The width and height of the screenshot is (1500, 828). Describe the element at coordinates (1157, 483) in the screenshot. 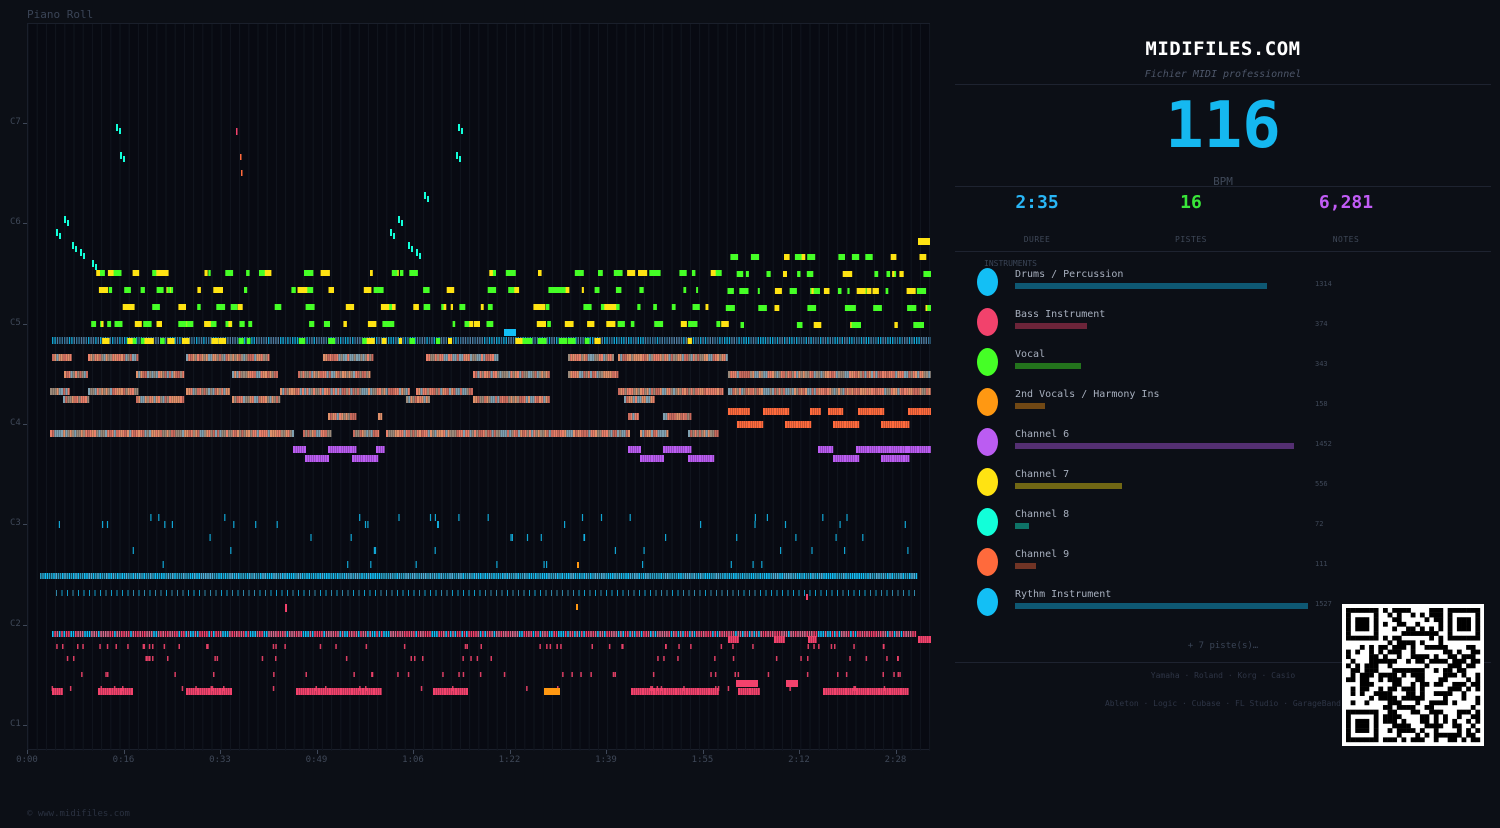

I see `instrument-row: Channel 7 556` at that location.